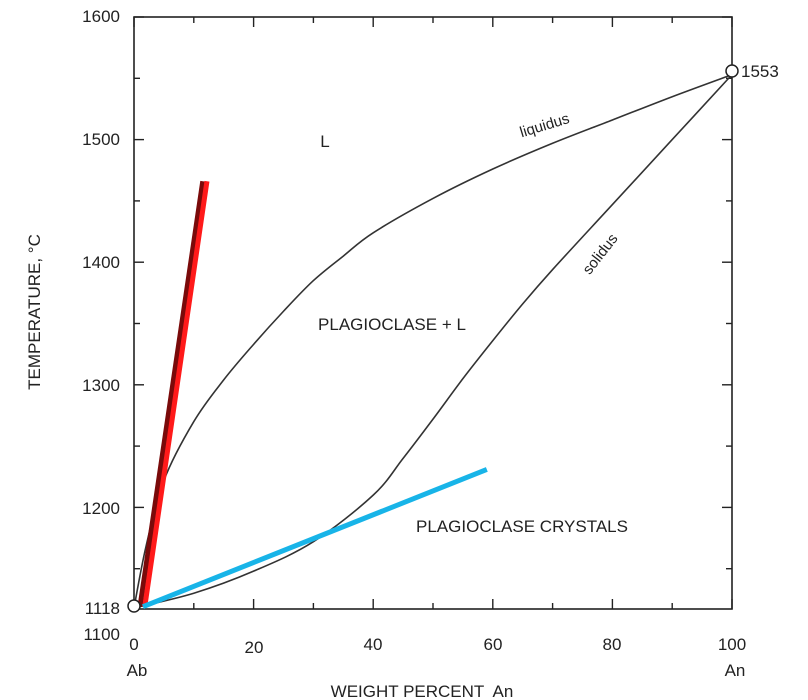 This screenshot has width=808, height=700. What do you see at coordinates (735, 670) in the screenshot?
I see `x-end-label-an: An` at bounding box center [735, 670].